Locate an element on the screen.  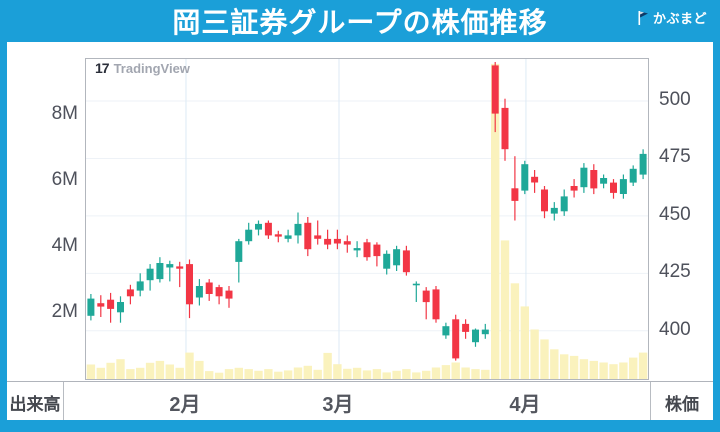
footer-divider-left is located at coordinates (63, 401).